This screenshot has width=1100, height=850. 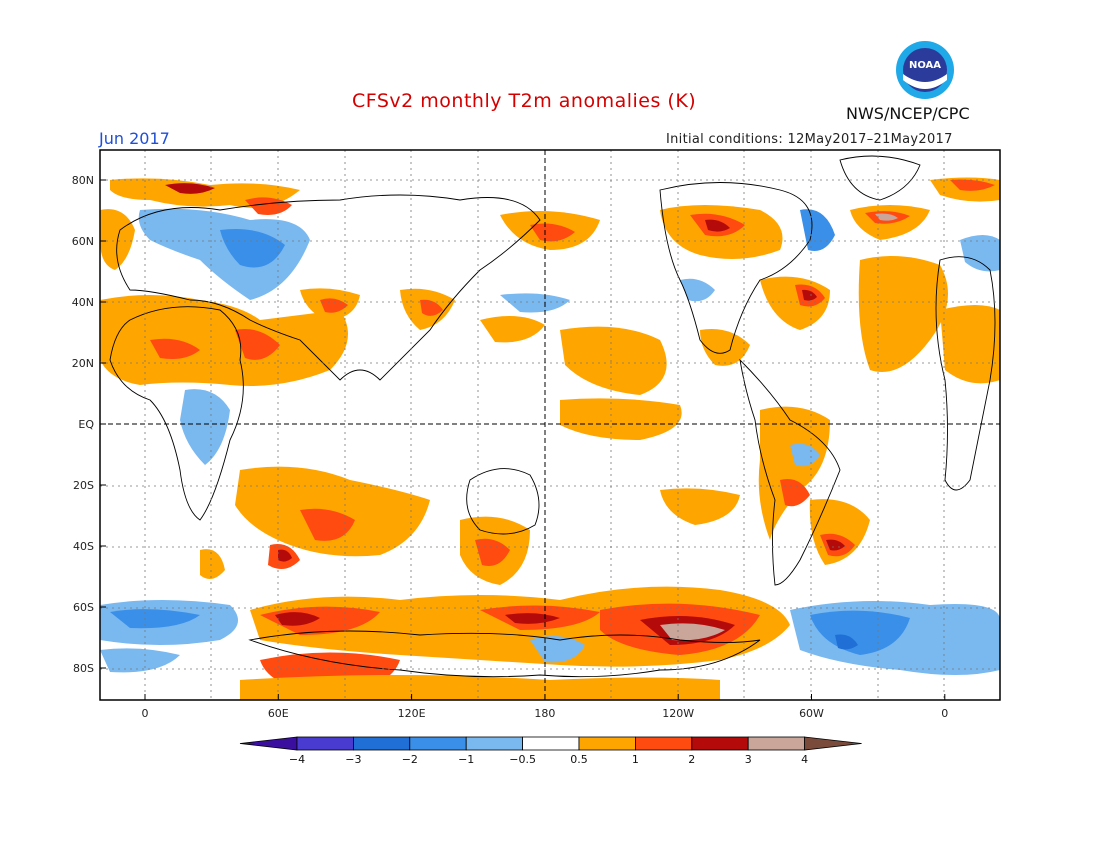 What do you see at coordinates (544, 713) in the screenshot?
I see `lon-tick-label: 180` at bounding box center [544, 713].